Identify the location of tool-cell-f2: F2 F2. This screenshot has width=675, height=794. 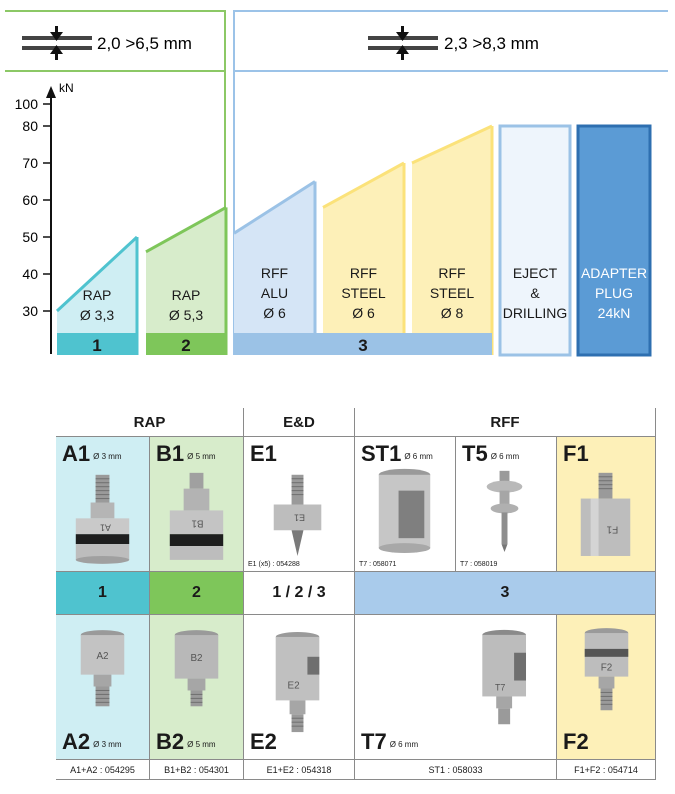
(606, 687).